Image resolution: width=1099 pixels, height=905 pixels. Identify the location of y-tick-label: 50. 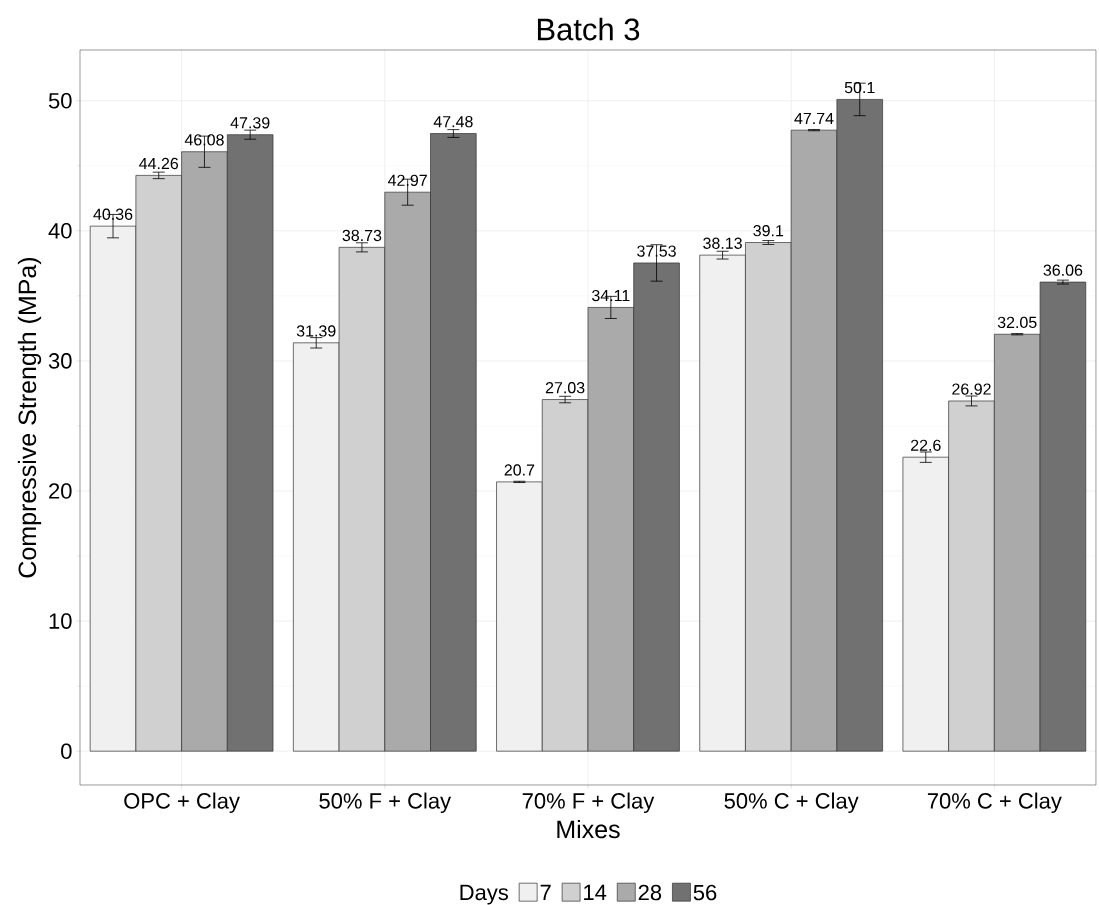
(60, 100).